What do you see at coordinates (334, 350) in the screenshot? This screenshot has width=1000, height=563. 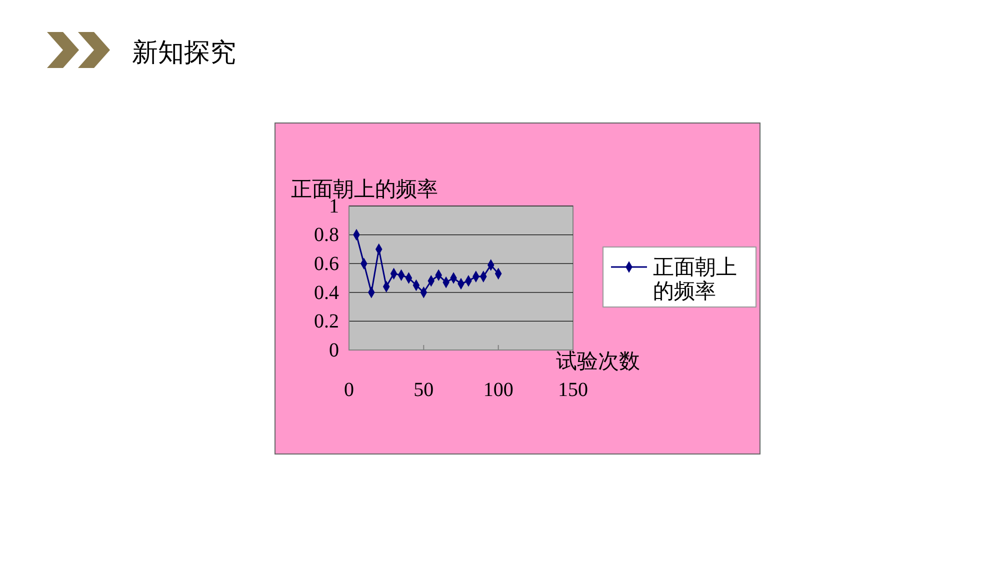 I see `y-tick-label: 0` at bounding box center [334, 350].